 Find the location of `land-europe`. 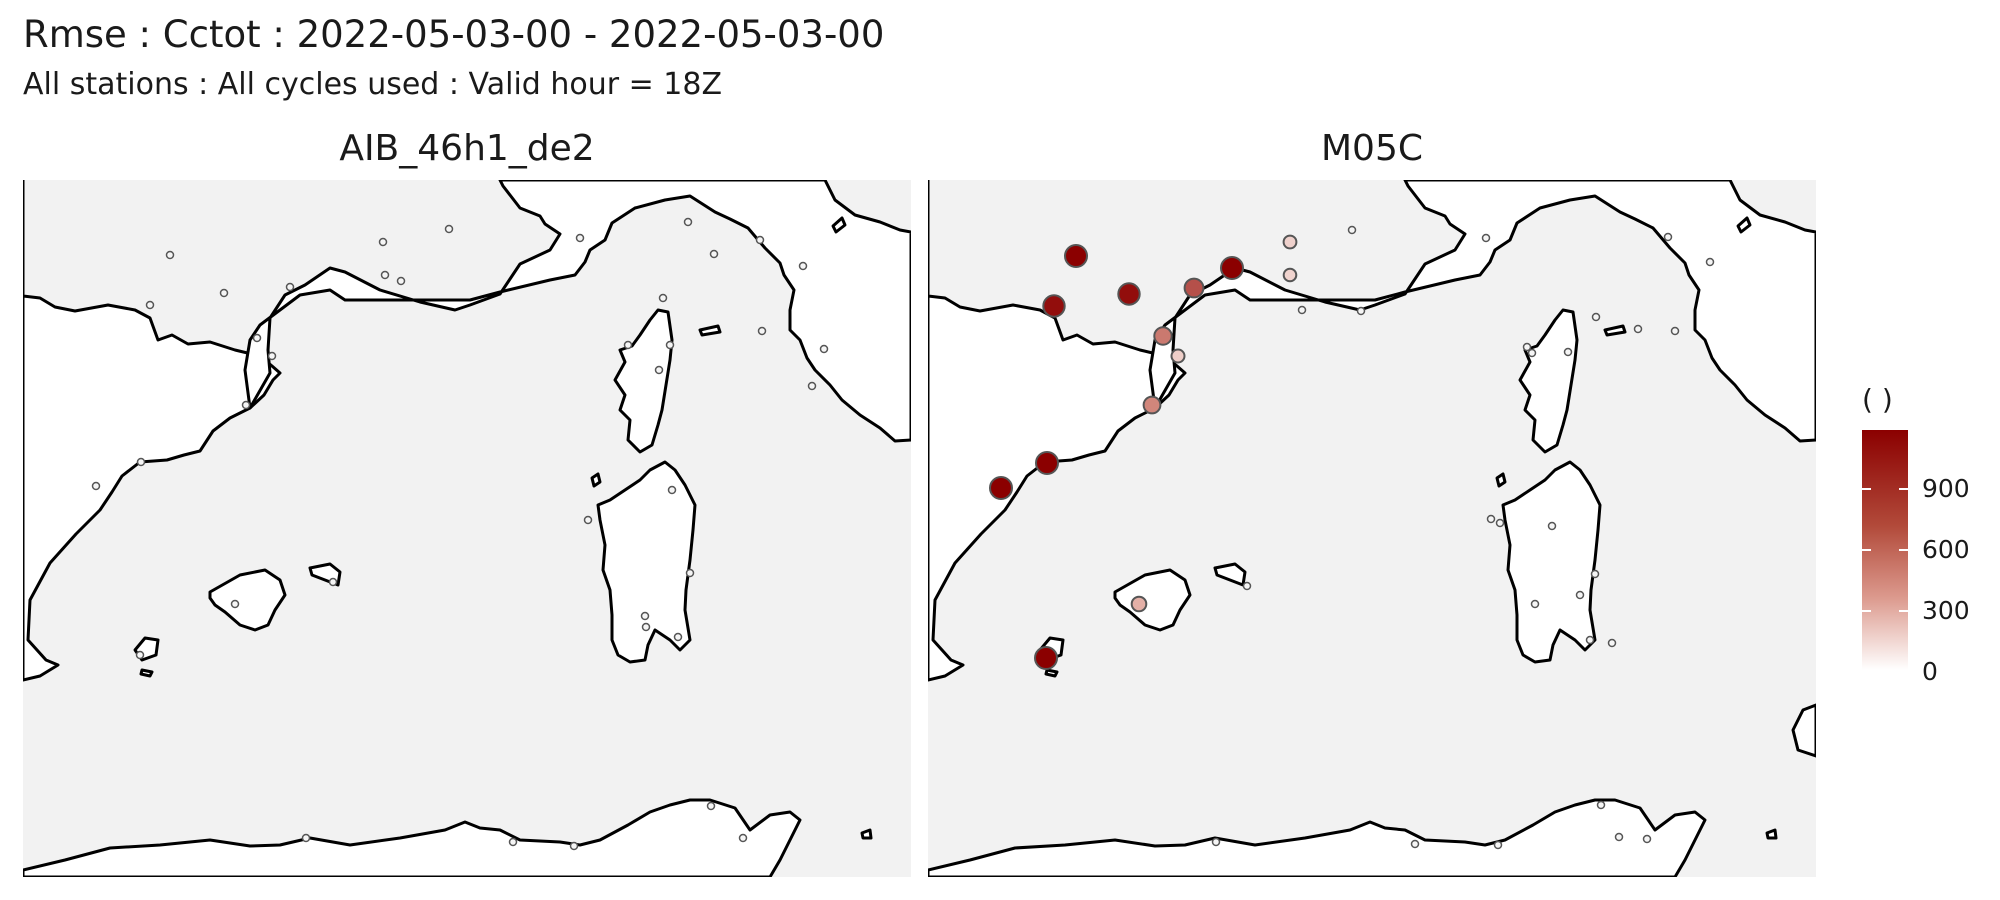

land-europe is located at coordinates (1057, 431).